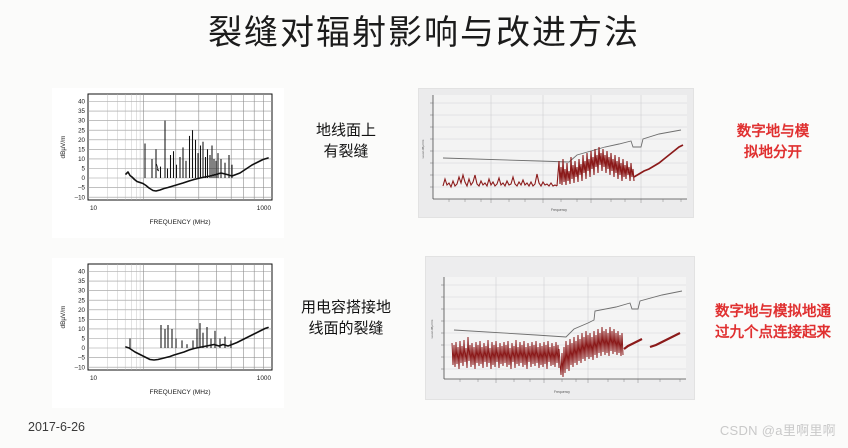 This screenshot has height=448, width=848. Describe the element at coordinates (345, 141) in the screenshot. I see `caption-ground-plane-slot: 地线面上 有裂缝` at that location.